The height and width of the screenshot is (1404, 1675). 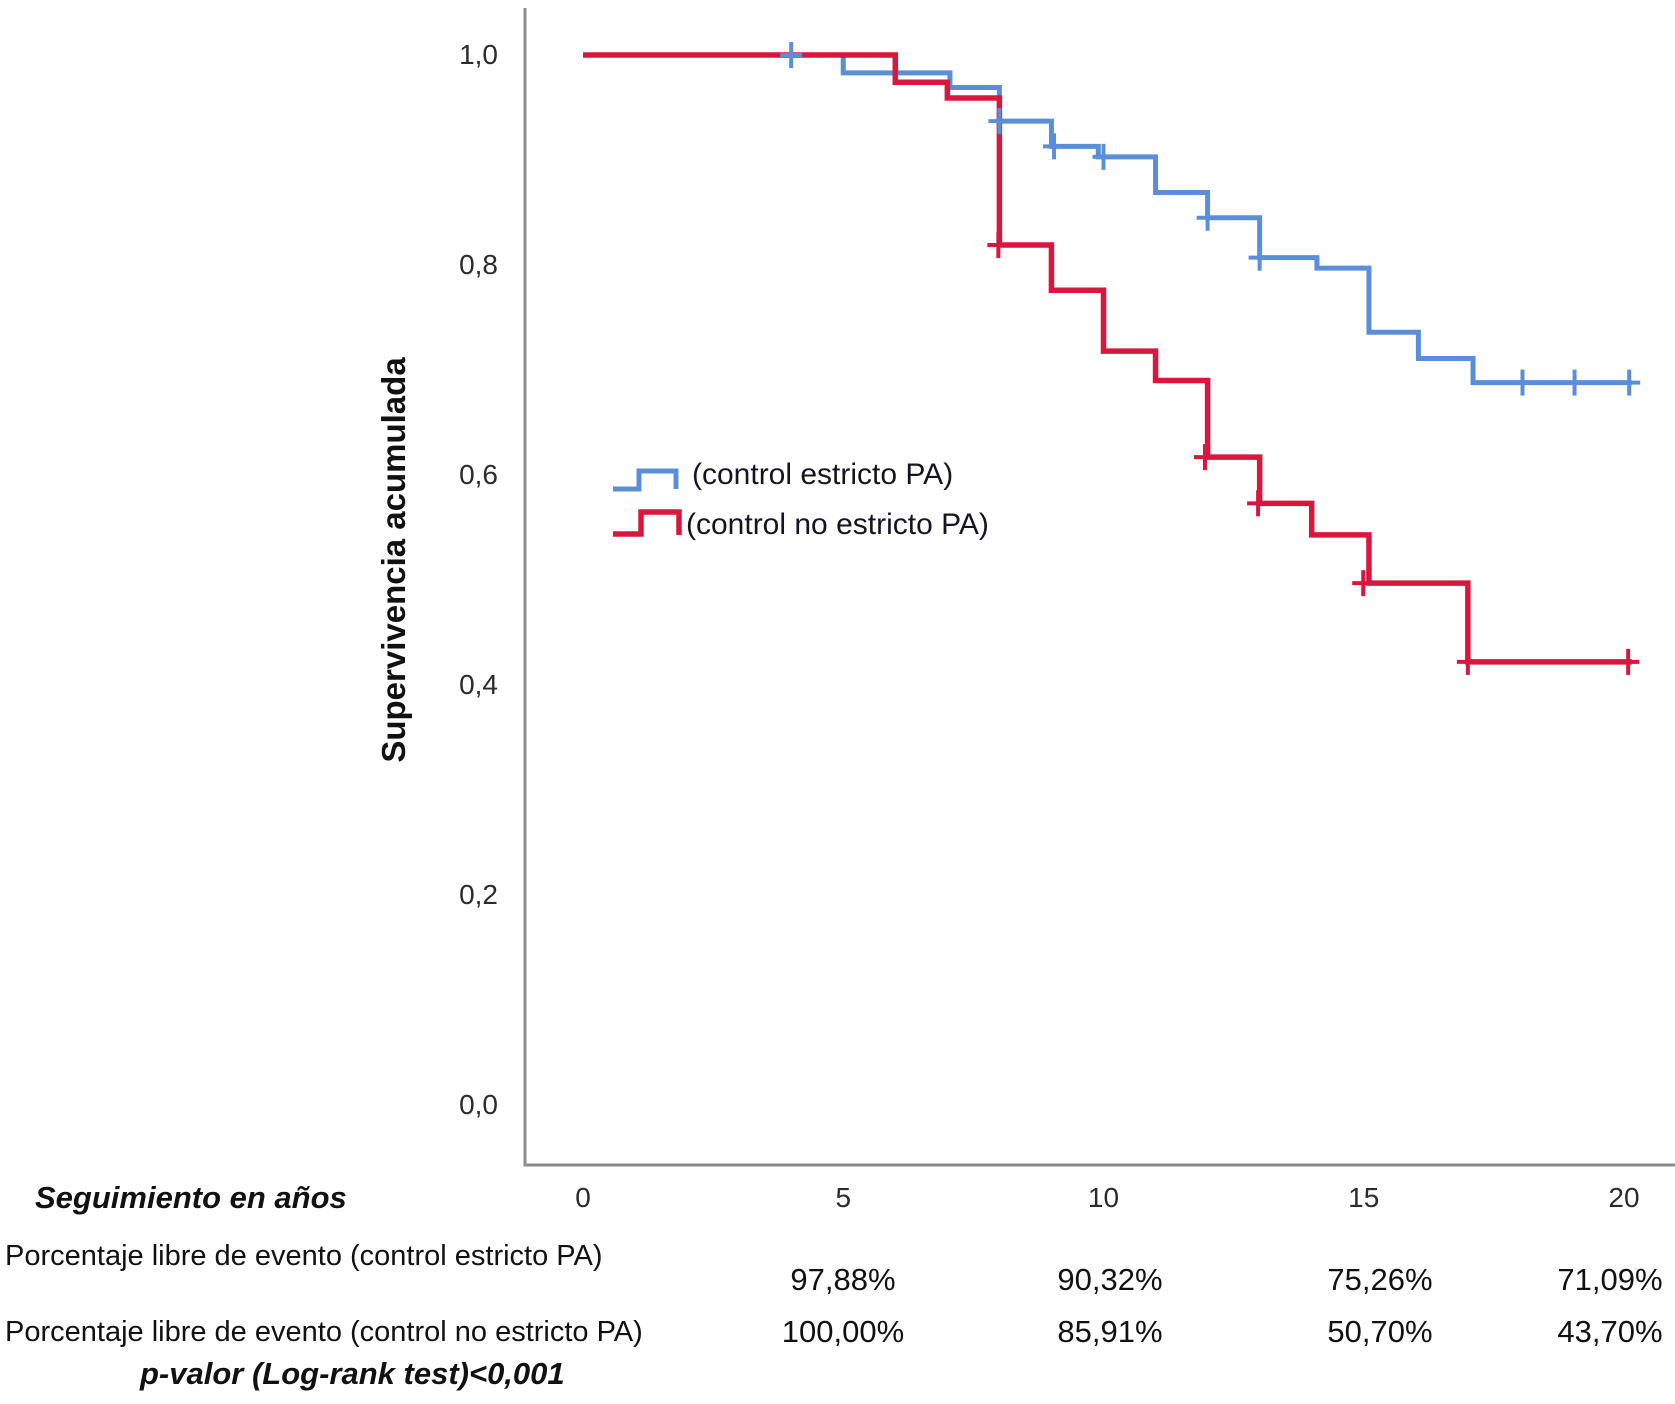 I want to click on x-tick-label-15: 15, so click(x=1364, y=1197).